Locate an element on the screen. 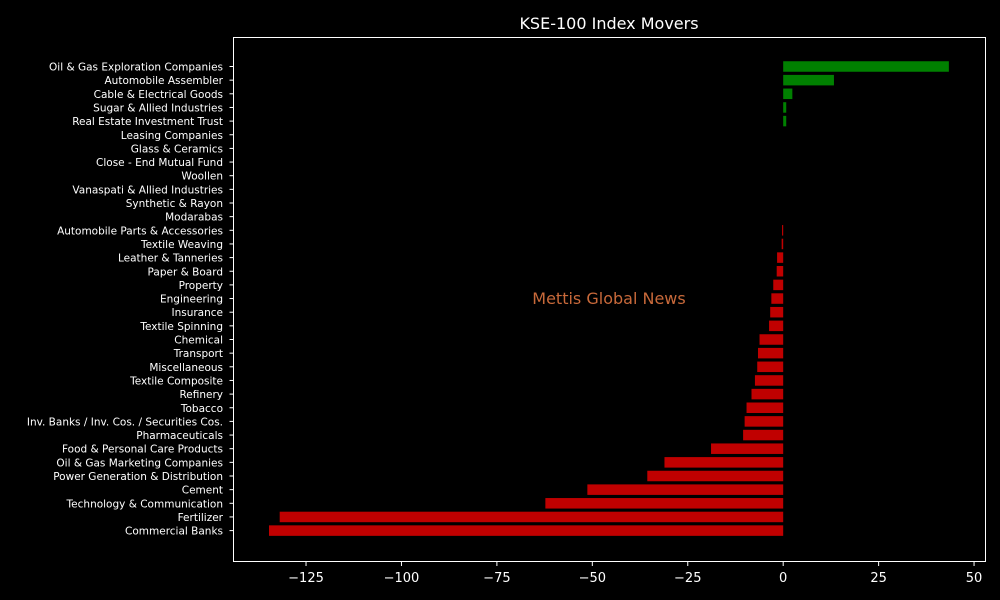 The height and width of the screenshot is (600, 1000). category-label: Transport is located at coordinates (198, 354).